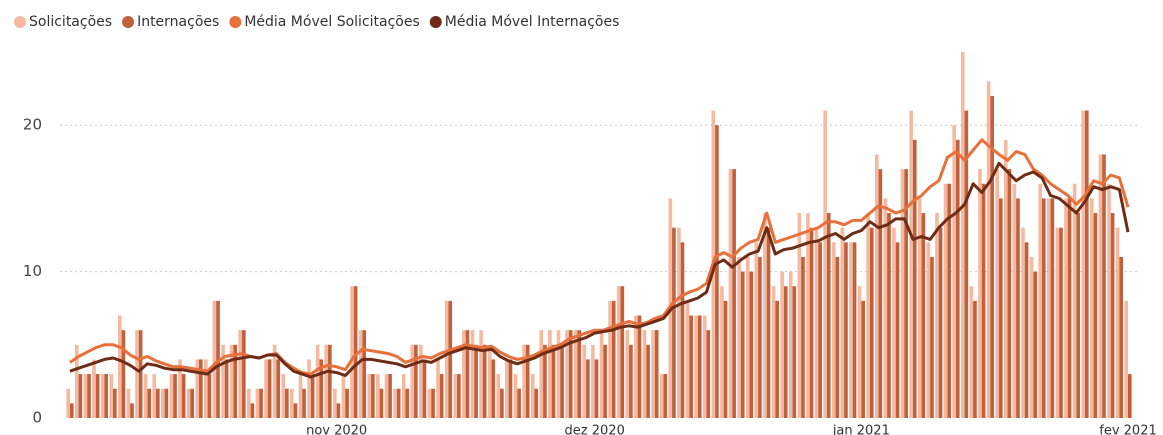 The height and width of the screenshot is (435, 1163). I want to click on legend-item: Internações, so click(170, 22).